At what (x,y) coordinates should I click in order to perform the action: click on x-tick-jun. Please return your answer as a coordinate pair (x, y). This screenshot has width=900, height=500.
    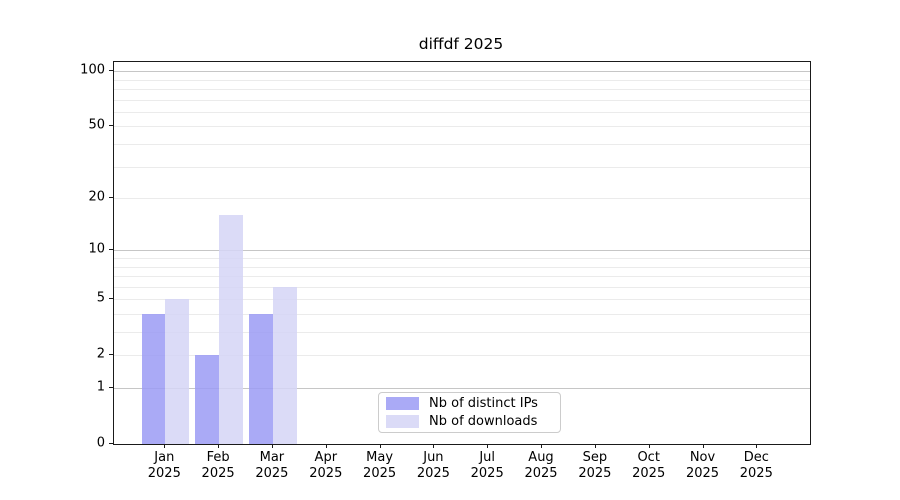
    Looking at the image, I should click on (434, 446).